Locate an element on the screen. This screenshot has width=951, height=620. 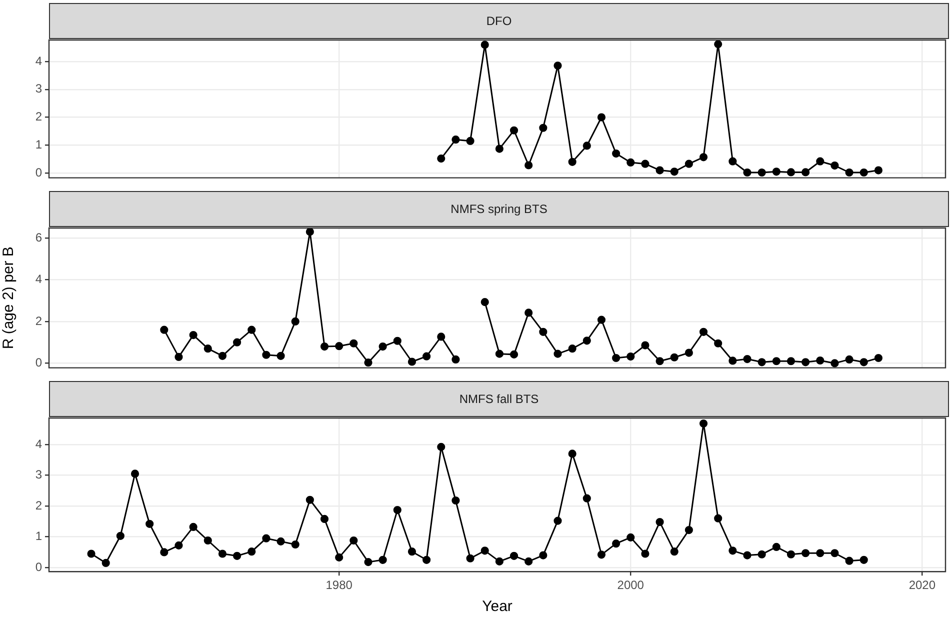
chart-title: DFO is located at coordinates (499, 21).